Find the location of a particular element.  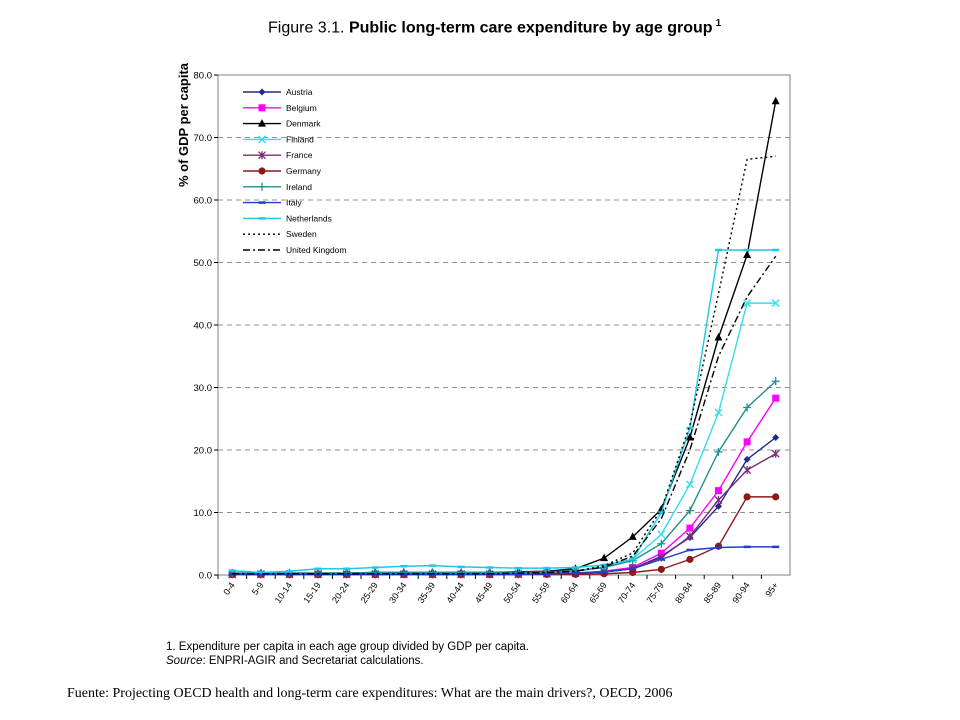

legend-marker-belgium is located at coordinates (262, 108).